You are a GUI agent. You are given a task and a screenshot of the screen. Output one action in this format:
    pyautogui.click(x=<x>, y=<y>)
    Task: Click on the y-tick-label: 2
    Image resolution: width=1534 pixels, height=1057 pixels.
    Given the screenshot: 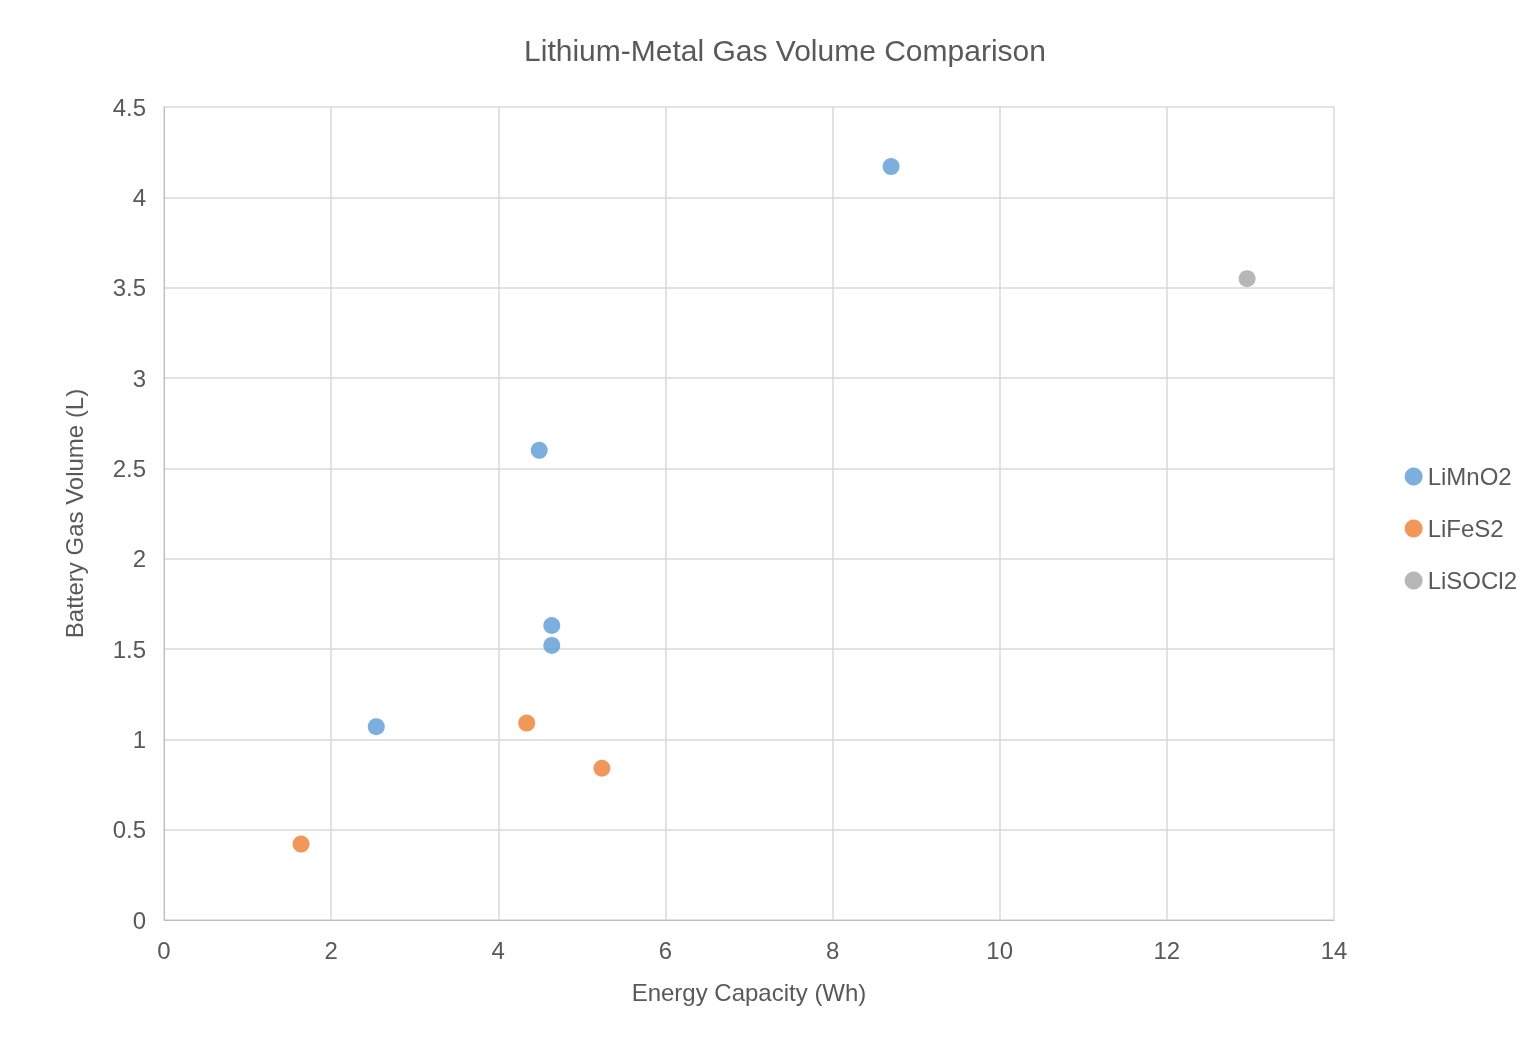 What is the action you would take?
    pyautogui.click(x=139, y=559)
    